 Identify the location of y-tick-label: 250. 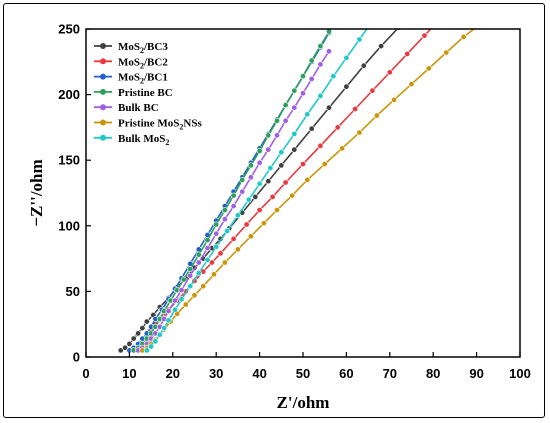
(69, 29).